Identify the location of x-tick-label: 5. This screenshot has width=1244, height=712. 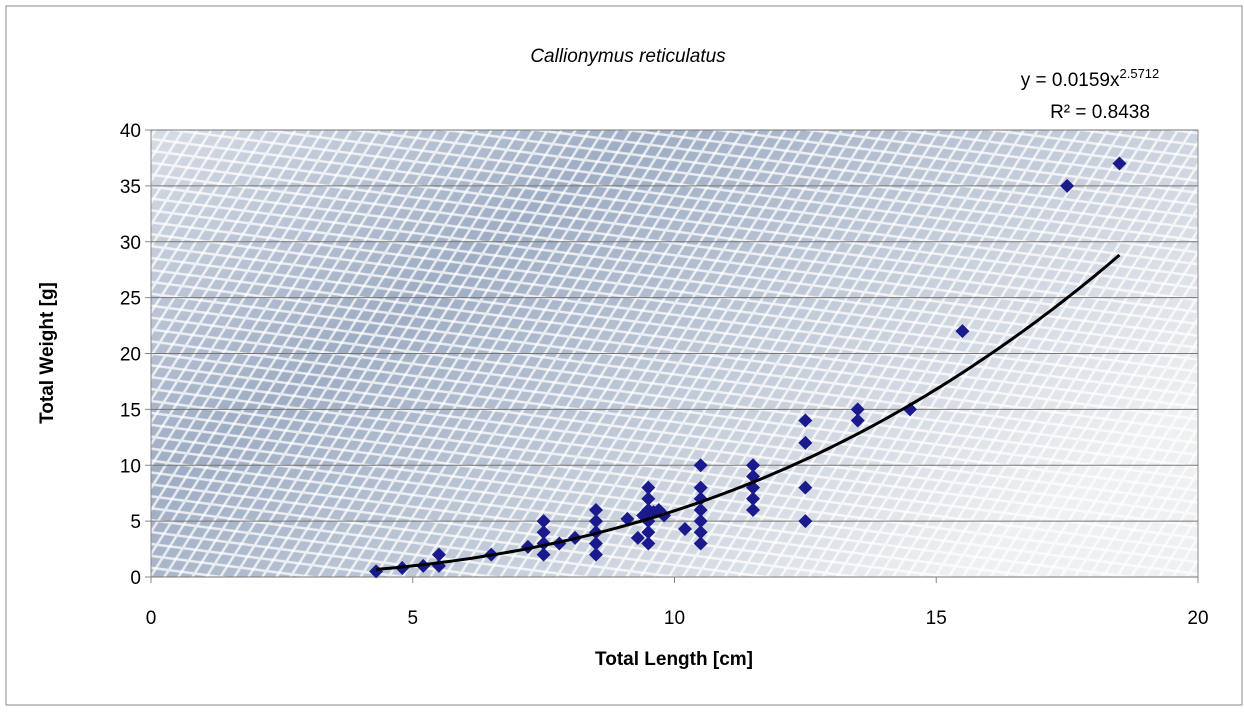
(412, 618).